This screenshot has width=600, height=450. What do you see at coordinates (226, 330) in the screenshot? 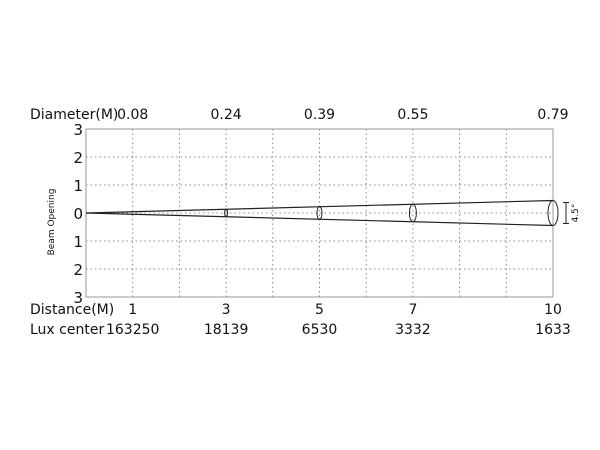
I see `lux-center-value: 18139` at bounding box center [226, 330].